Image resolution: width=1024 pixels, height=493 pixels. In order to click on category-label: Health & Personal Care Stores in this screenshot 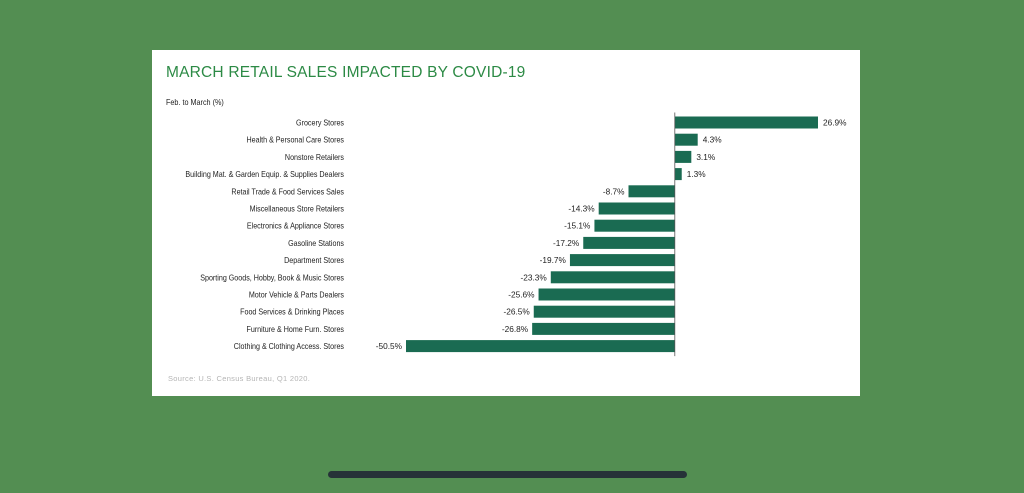, I will do `click(295, 140)`.